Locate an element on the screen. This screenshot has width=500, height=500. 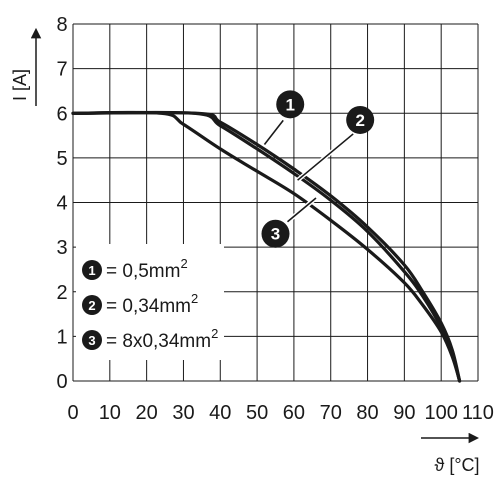
x-tick-label: 70 is located at coordinates (331, 413).